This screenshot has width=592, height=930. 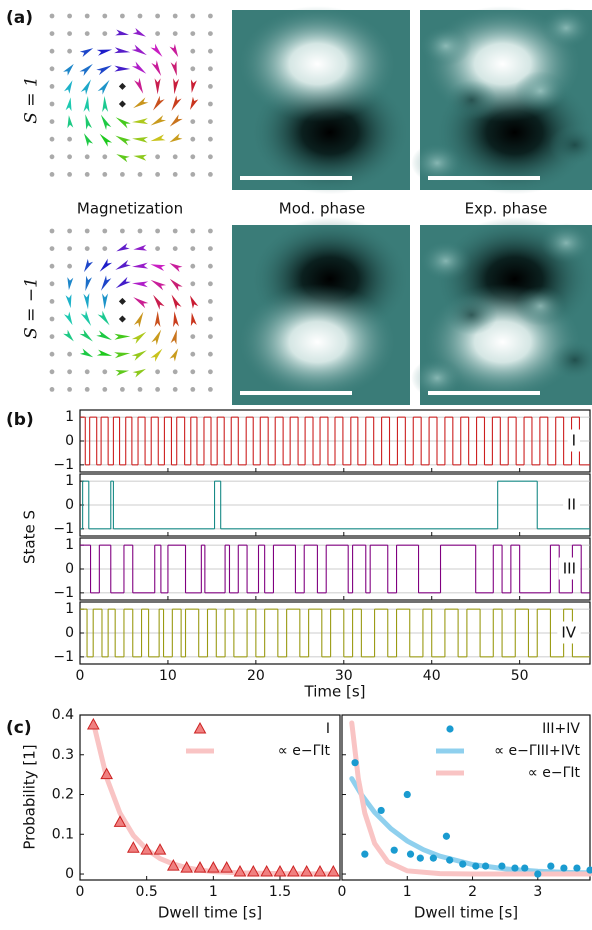 What do you see at coordinates (322, 569) in the screenshot?
I see `chart: 1 0 −1 III` at bounding box center [322, 569].